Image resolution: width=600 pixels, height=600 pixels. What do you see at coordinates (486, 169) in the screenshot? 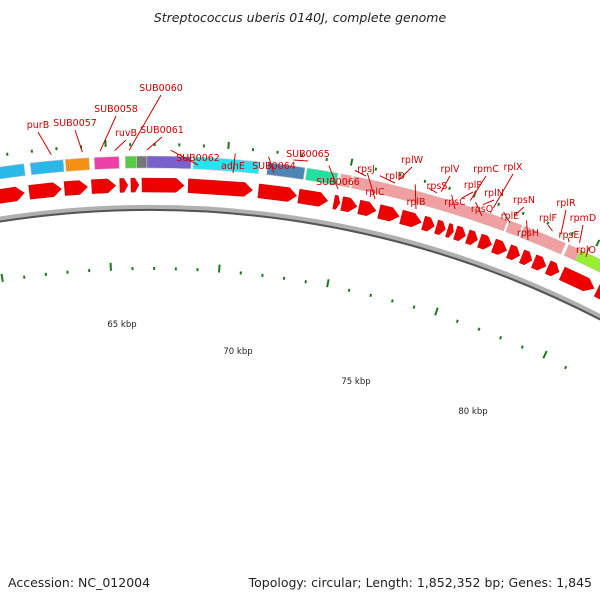
I see `gene-label-rpmC: rpmC` at bounding box center [486, 169].